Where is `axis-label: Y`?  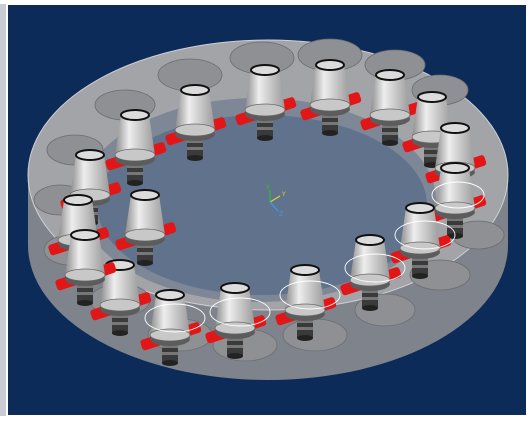
axis-label: Y is located at coordinates (283, 194).